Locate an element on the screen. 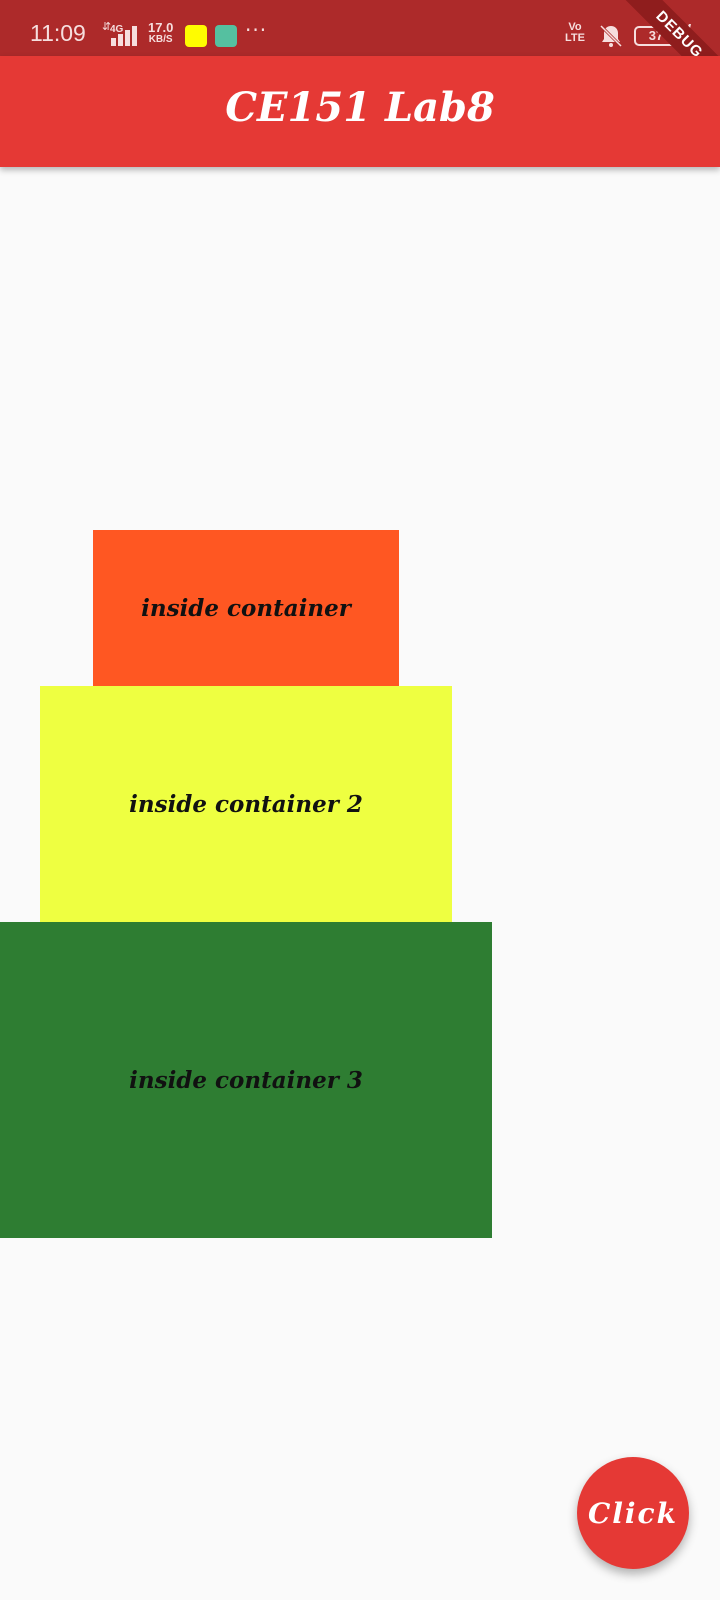 The image size is (720, 1600). data-activity-icon: ⇵ is located at coordinates (107, 26).